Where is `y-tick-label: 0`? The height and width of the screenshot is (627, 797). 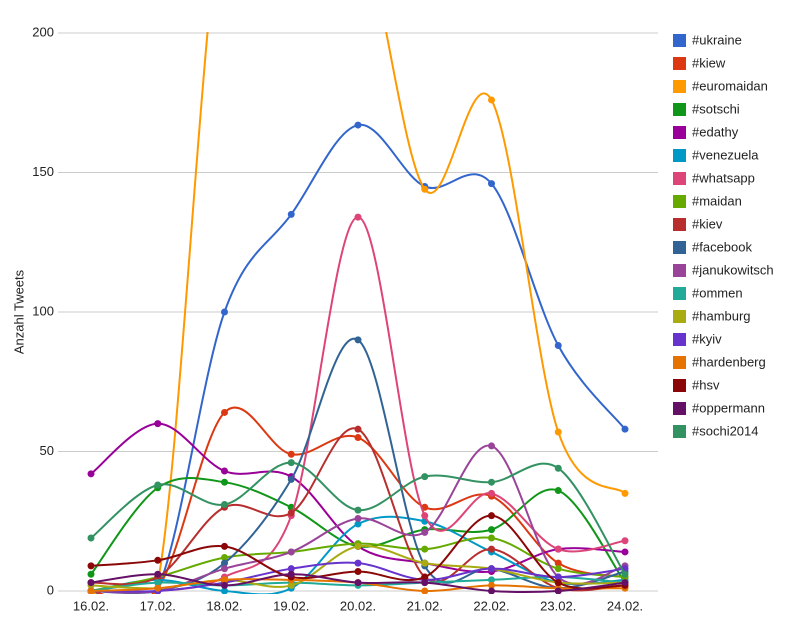 y-tick-label: 0 is located at coordinates (50, 589).